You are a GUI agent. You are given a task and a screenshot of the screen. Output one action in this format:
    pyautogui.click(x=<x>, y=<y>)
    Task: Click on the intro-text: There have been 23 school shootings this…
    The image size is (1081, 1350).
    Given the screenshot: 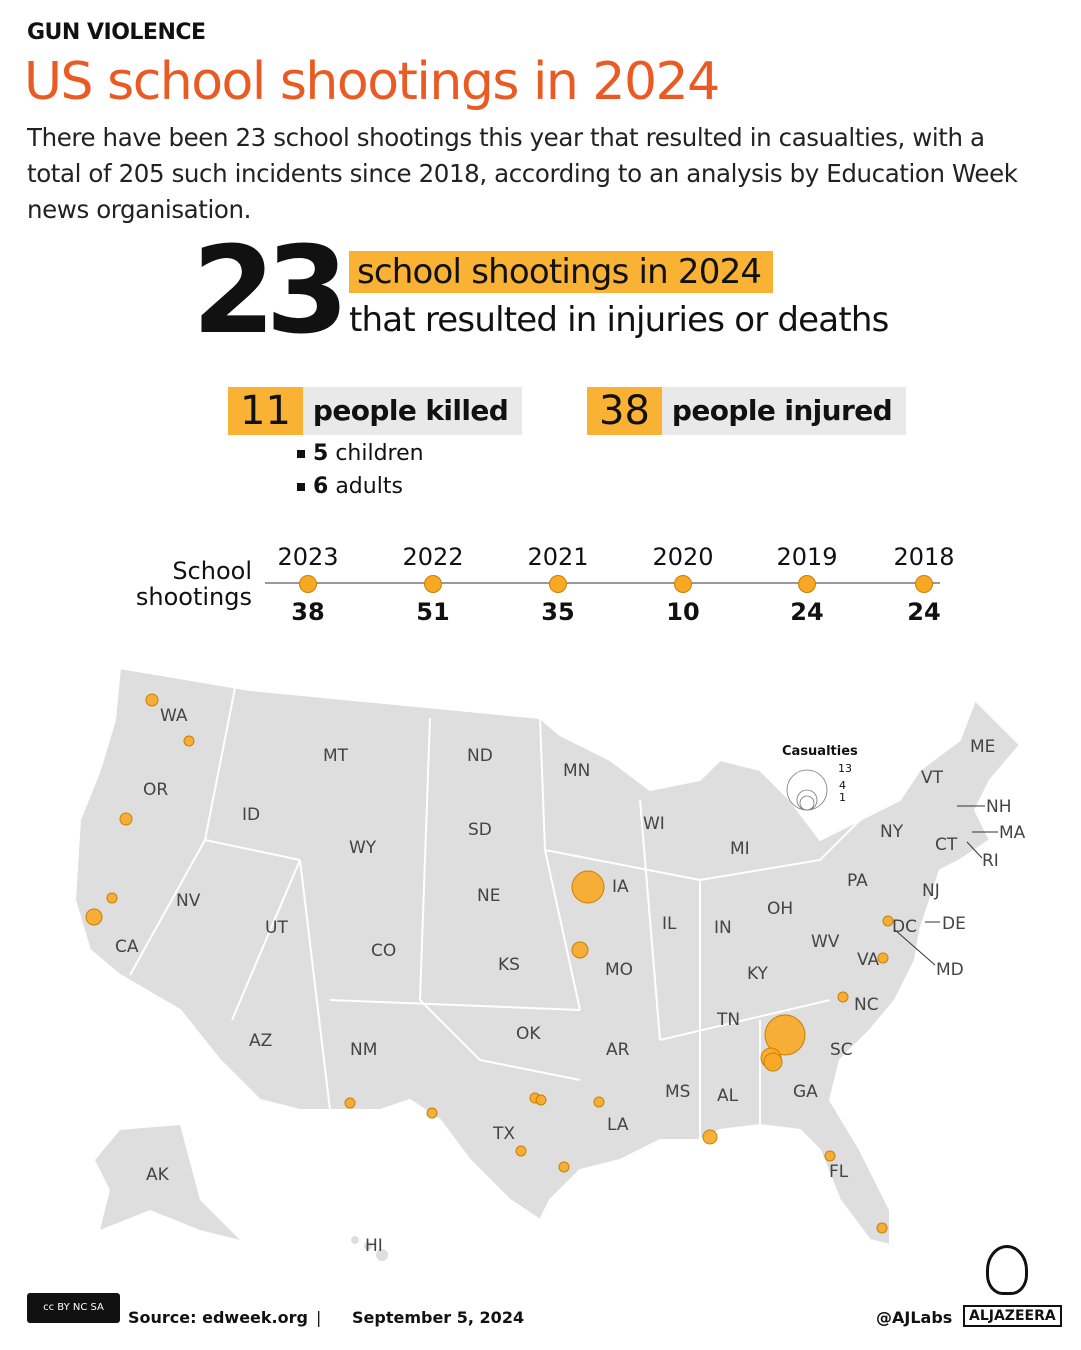 What is the action you would take?
    pyautogui.click(x=522, y=173)
    